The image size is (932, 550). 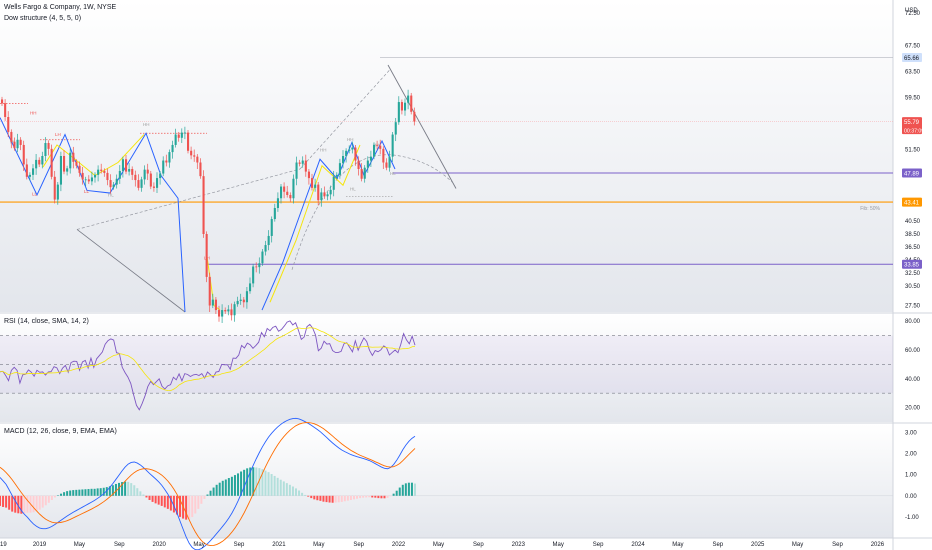 I want to click on rsi-legend: RSI (14, close, SMA, 14, 2), so click(x=46, y=321).